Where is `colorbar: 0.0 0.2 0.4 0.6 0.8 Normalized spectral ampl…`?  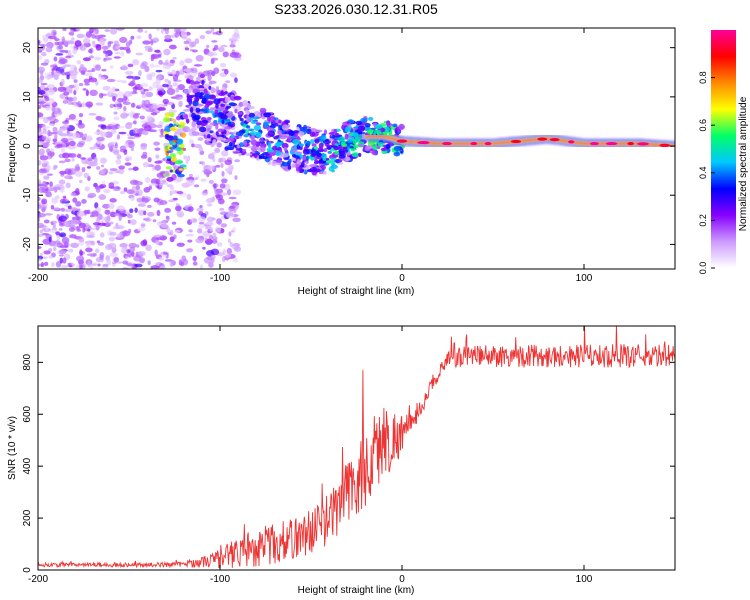 colorbar: 0.0 0.2 0.4 0.6 0.8 Normalized spectral ampl… is located at coordinates (723, 152).